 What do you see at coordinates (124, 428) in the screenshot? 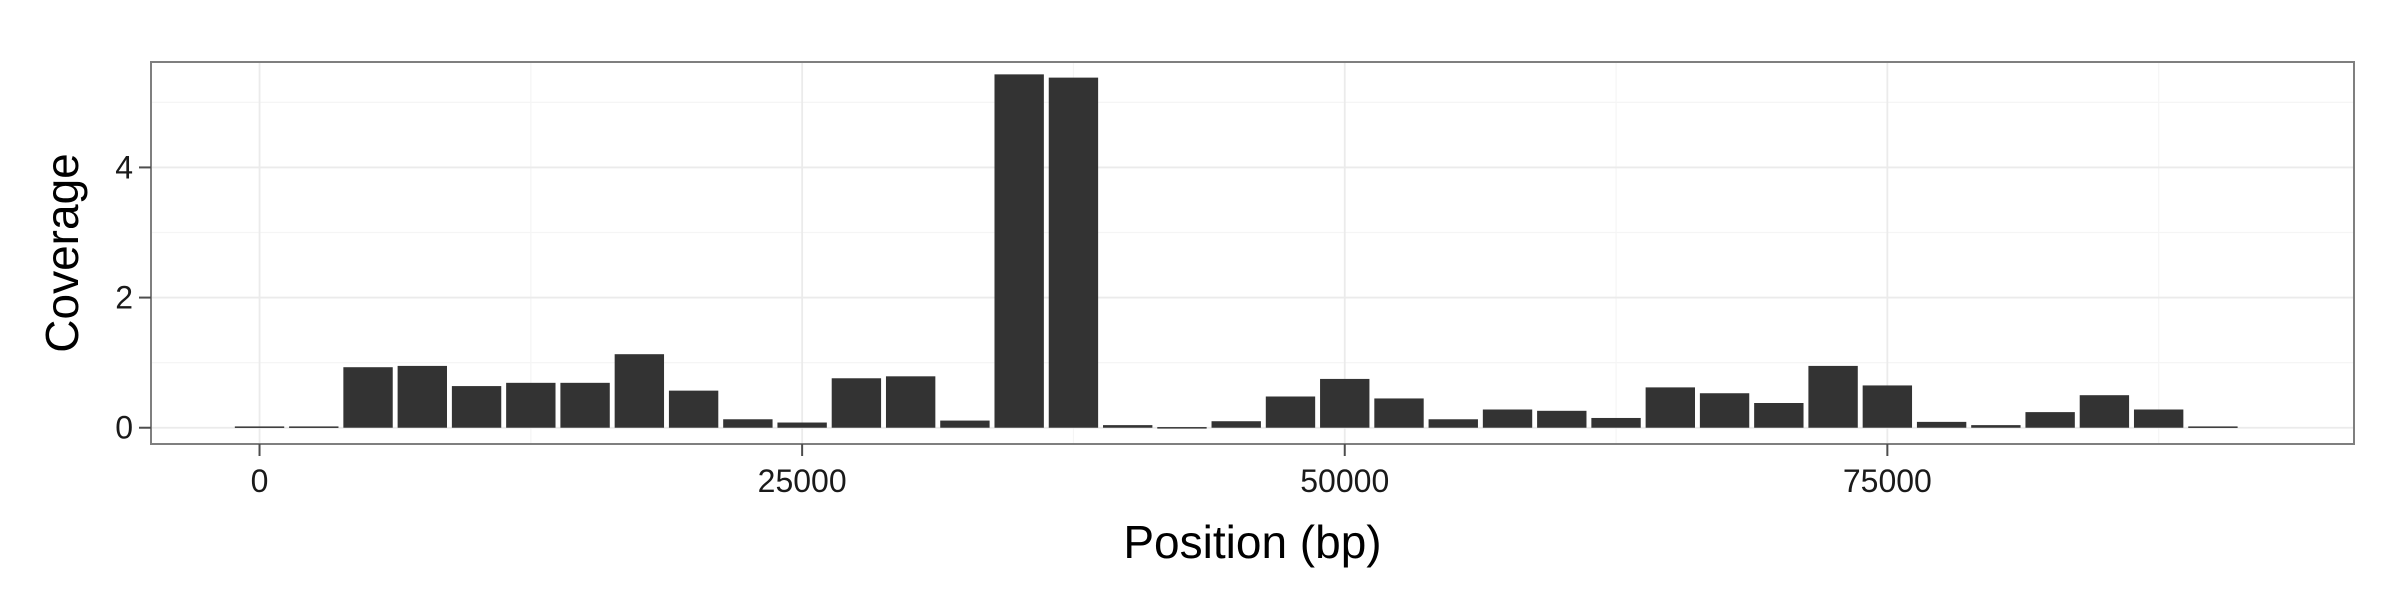
I see `y-tick-label: 0` at bounding box center [124, 428].